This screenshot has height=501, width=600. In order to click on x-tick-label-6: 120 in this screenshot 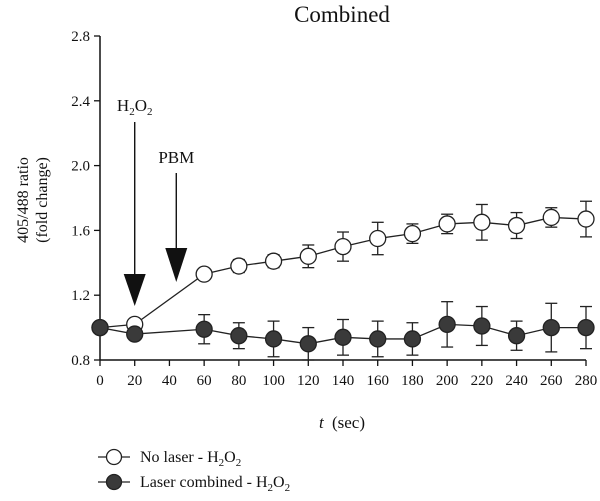, I will do `click(308, 381)`.